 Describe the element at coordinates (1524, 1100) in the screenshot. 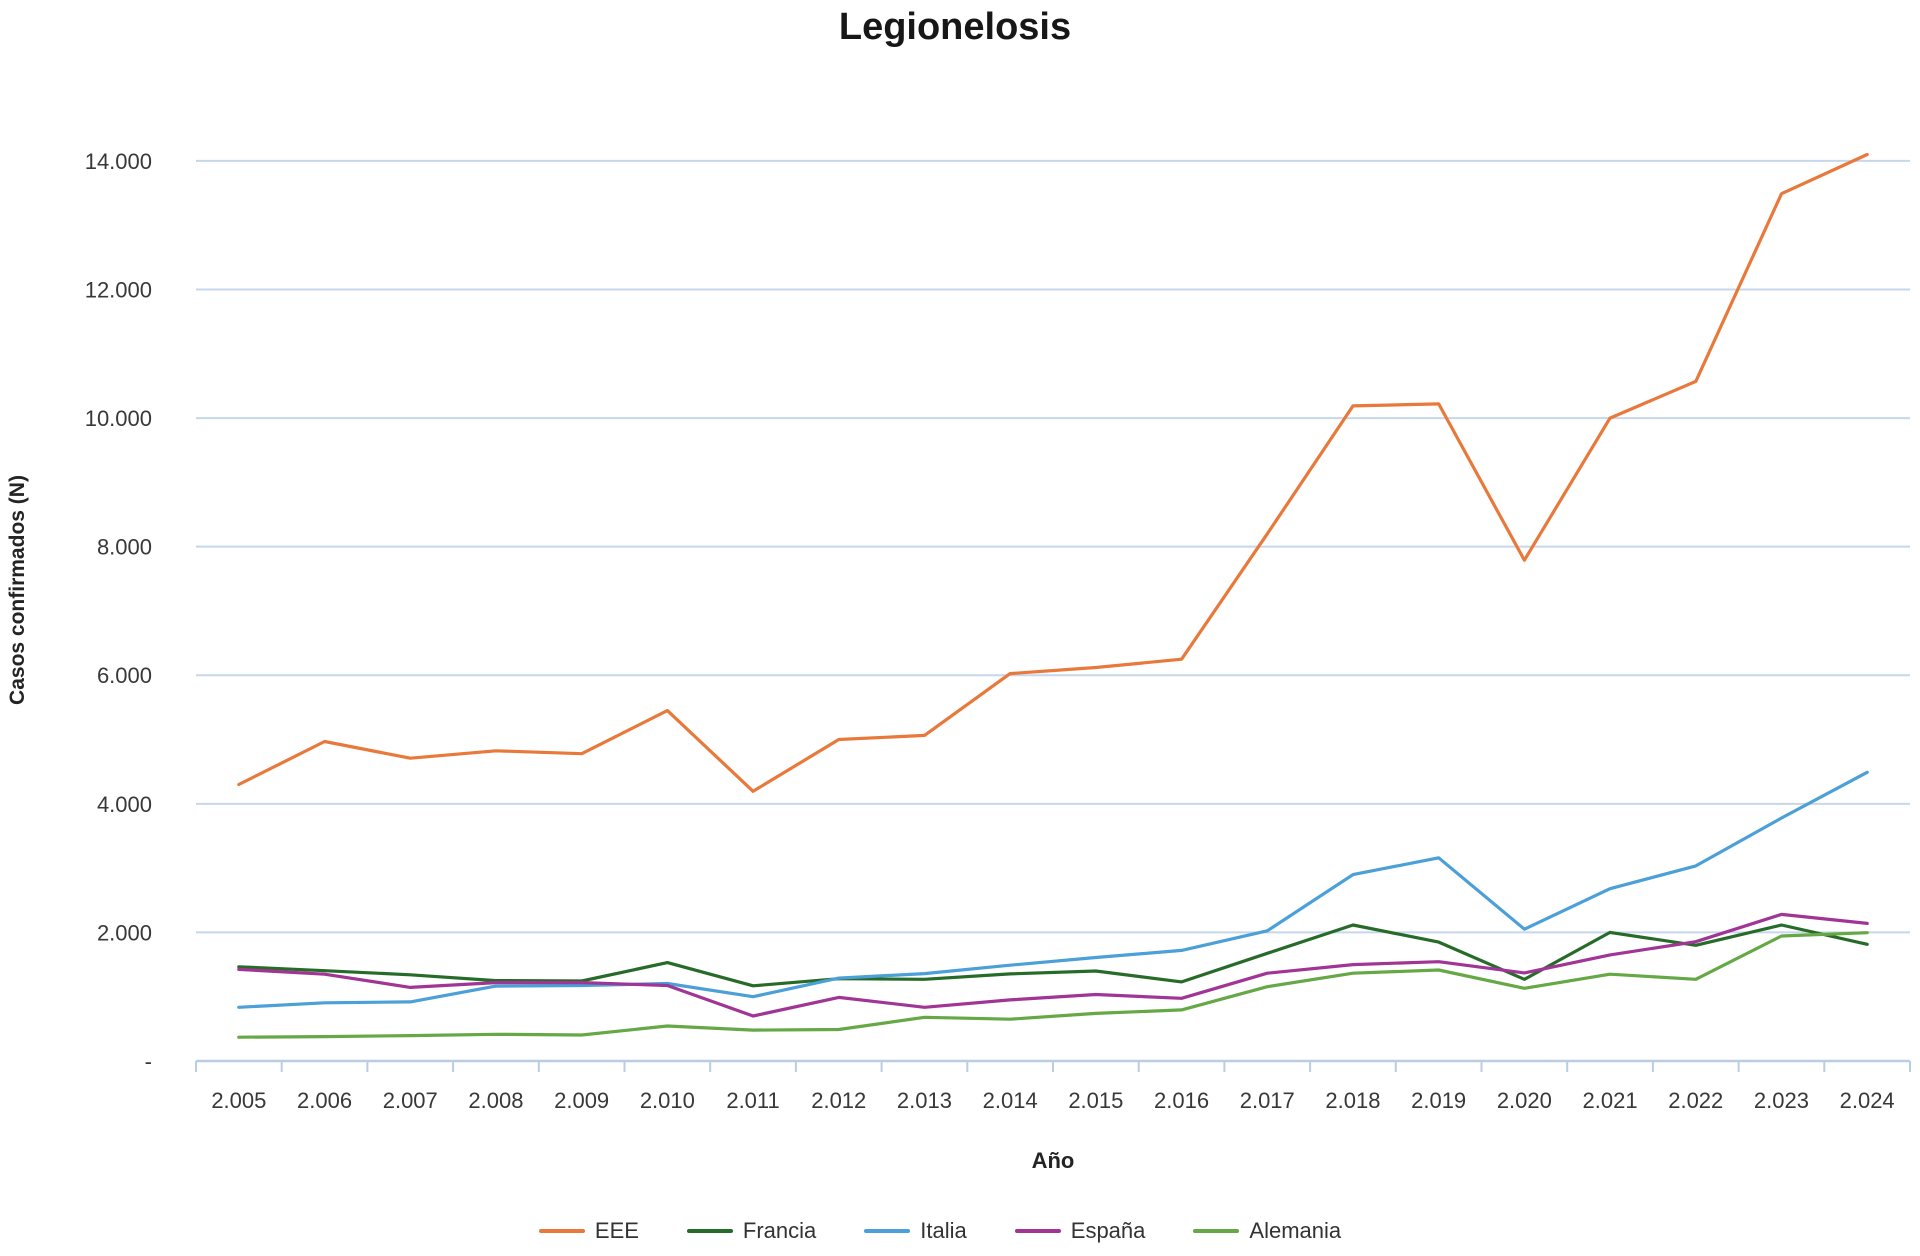

I see `x-tick-label: 2.020` at that location.